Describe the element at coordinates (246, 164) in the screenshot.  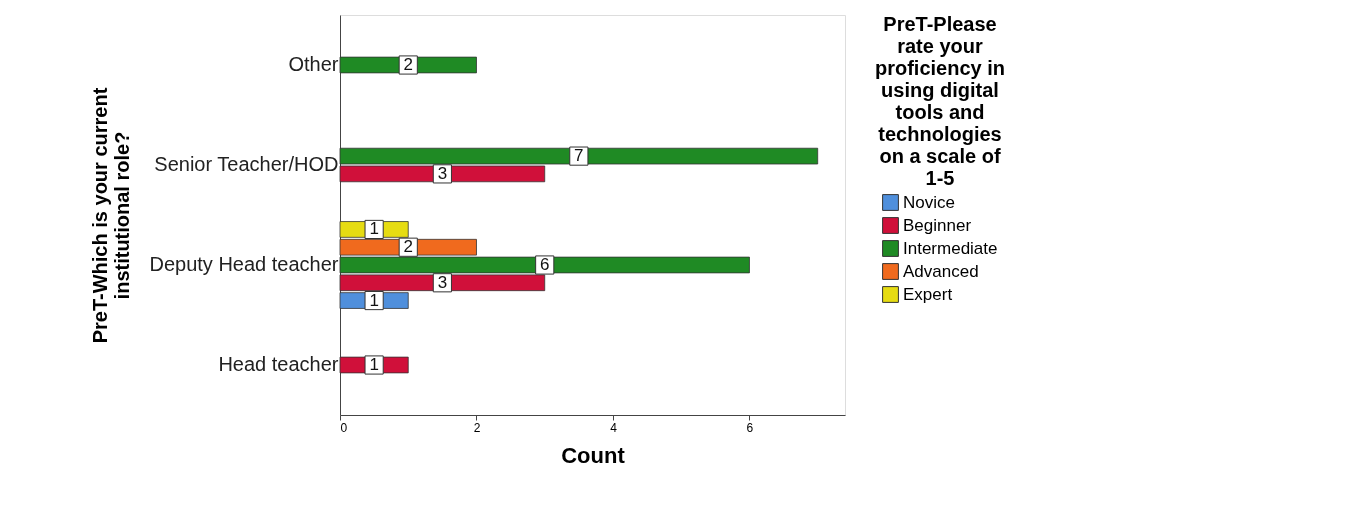
I see `y-tick-label: Senior Teacher/HOD` at that location.